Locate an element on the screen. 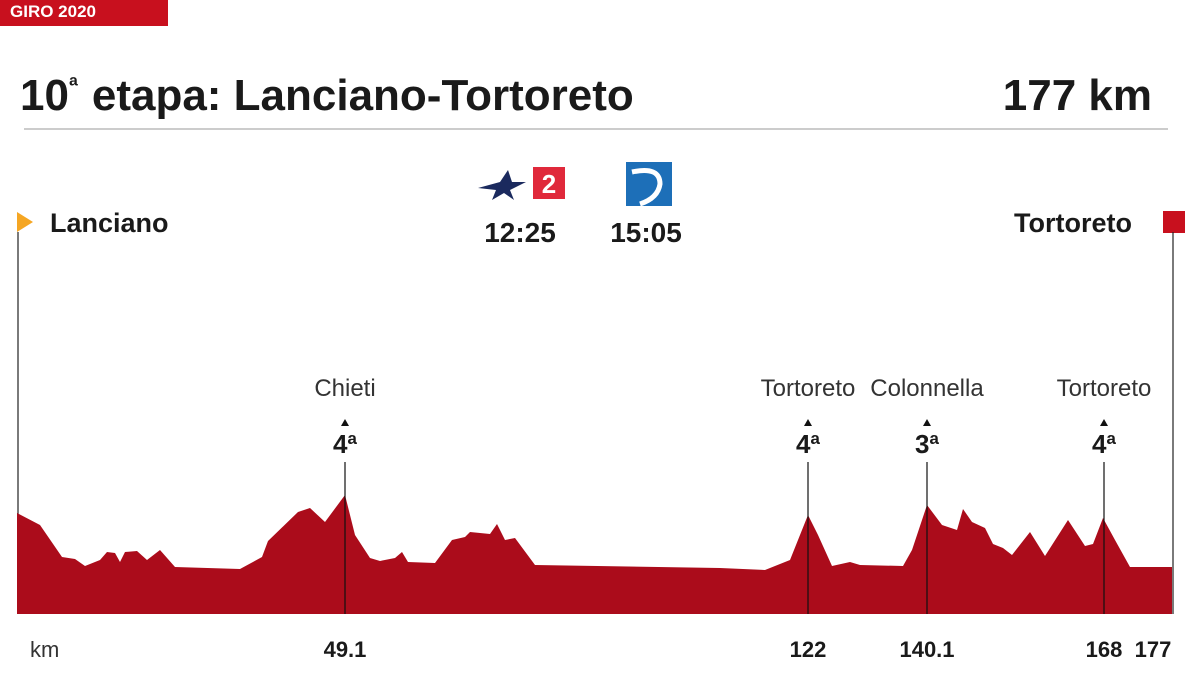 The image size is (1200, 675). finish-flag is located at coordinates (1174, 222).